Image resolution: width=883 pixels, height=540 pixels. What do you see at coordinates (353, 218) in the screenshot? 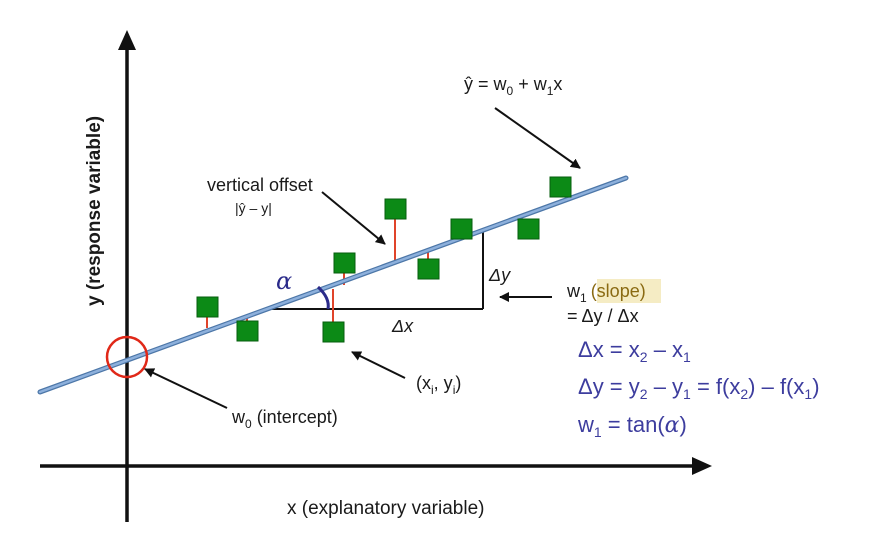
I see `vertical-offset-arrow` at bounding box center [353, 218].